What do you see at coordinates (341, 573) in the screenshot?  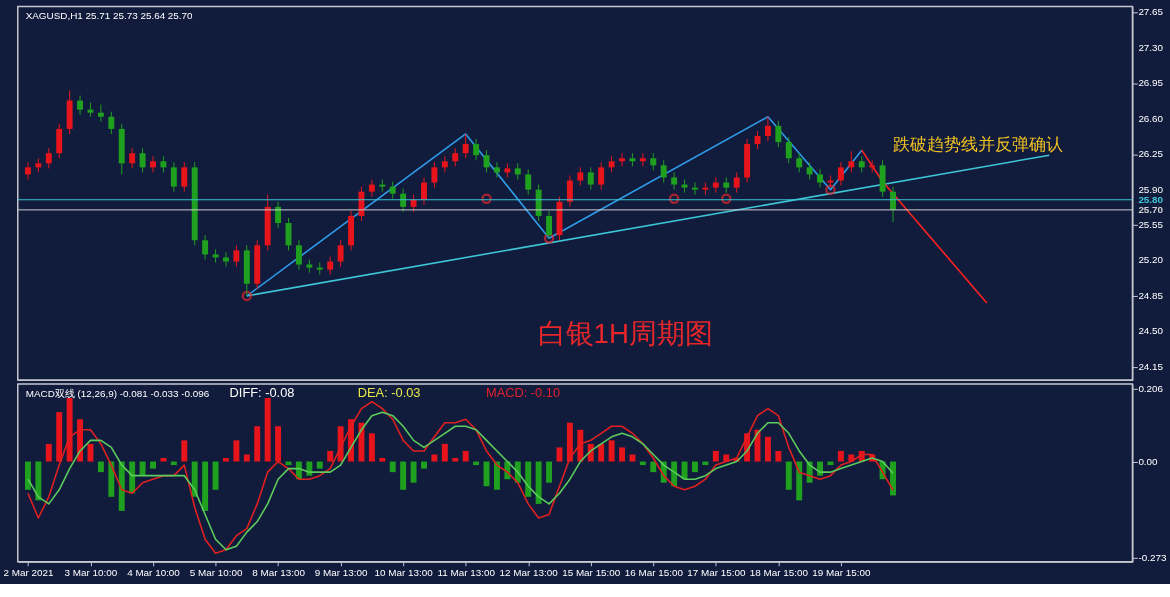 I see `x-tick-label: 9 Mar 13:00` at bounding box center [341, 573].